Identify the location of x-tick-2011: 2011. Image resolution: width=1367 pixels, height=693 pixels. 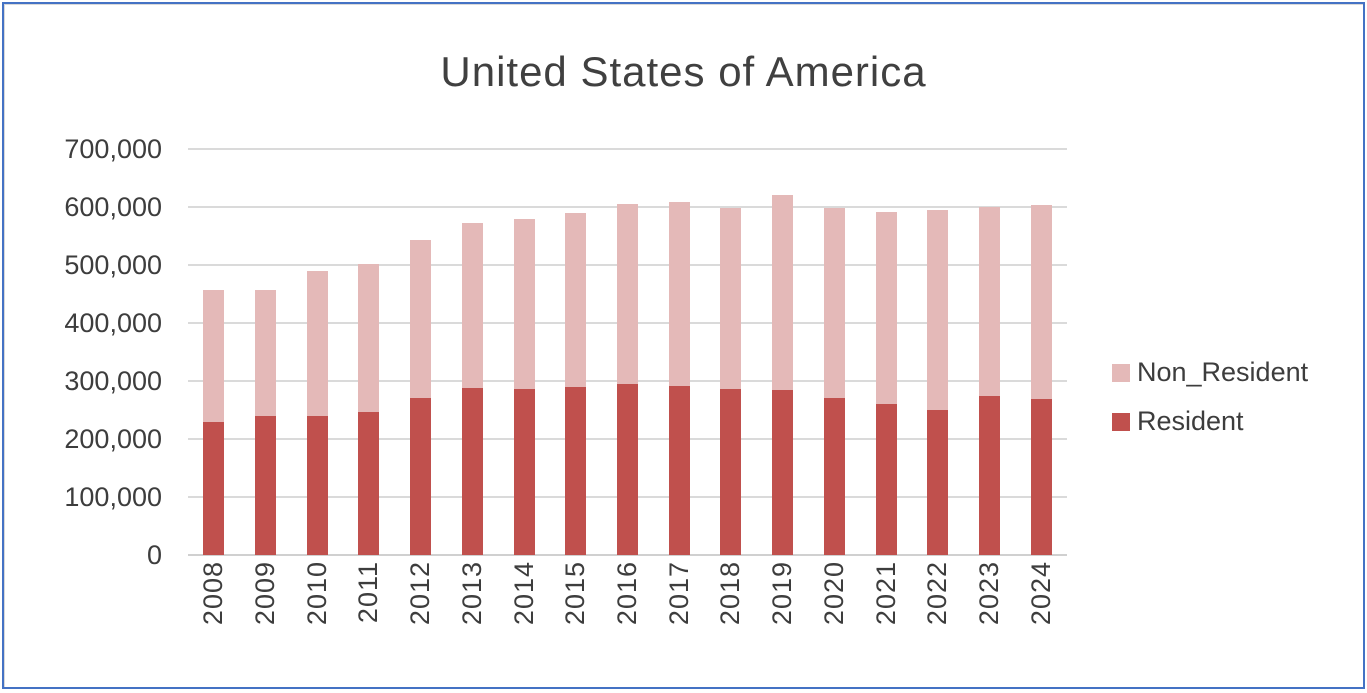
(369, 613).